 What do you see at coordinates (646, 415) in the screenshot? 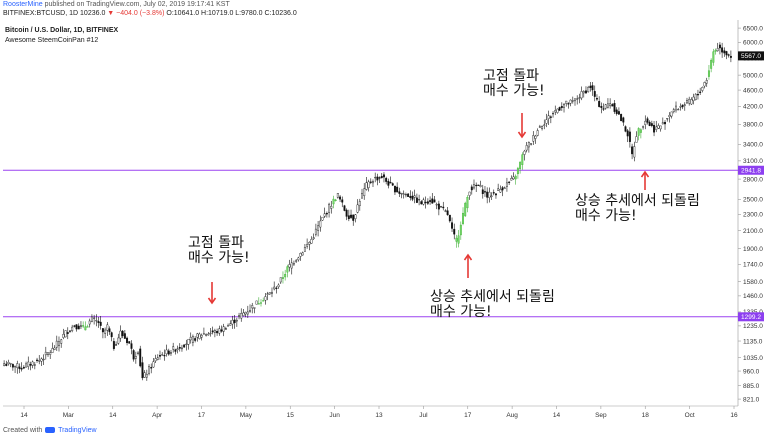
I see `x-tick-label: 18` at bounding box center [646, 415].